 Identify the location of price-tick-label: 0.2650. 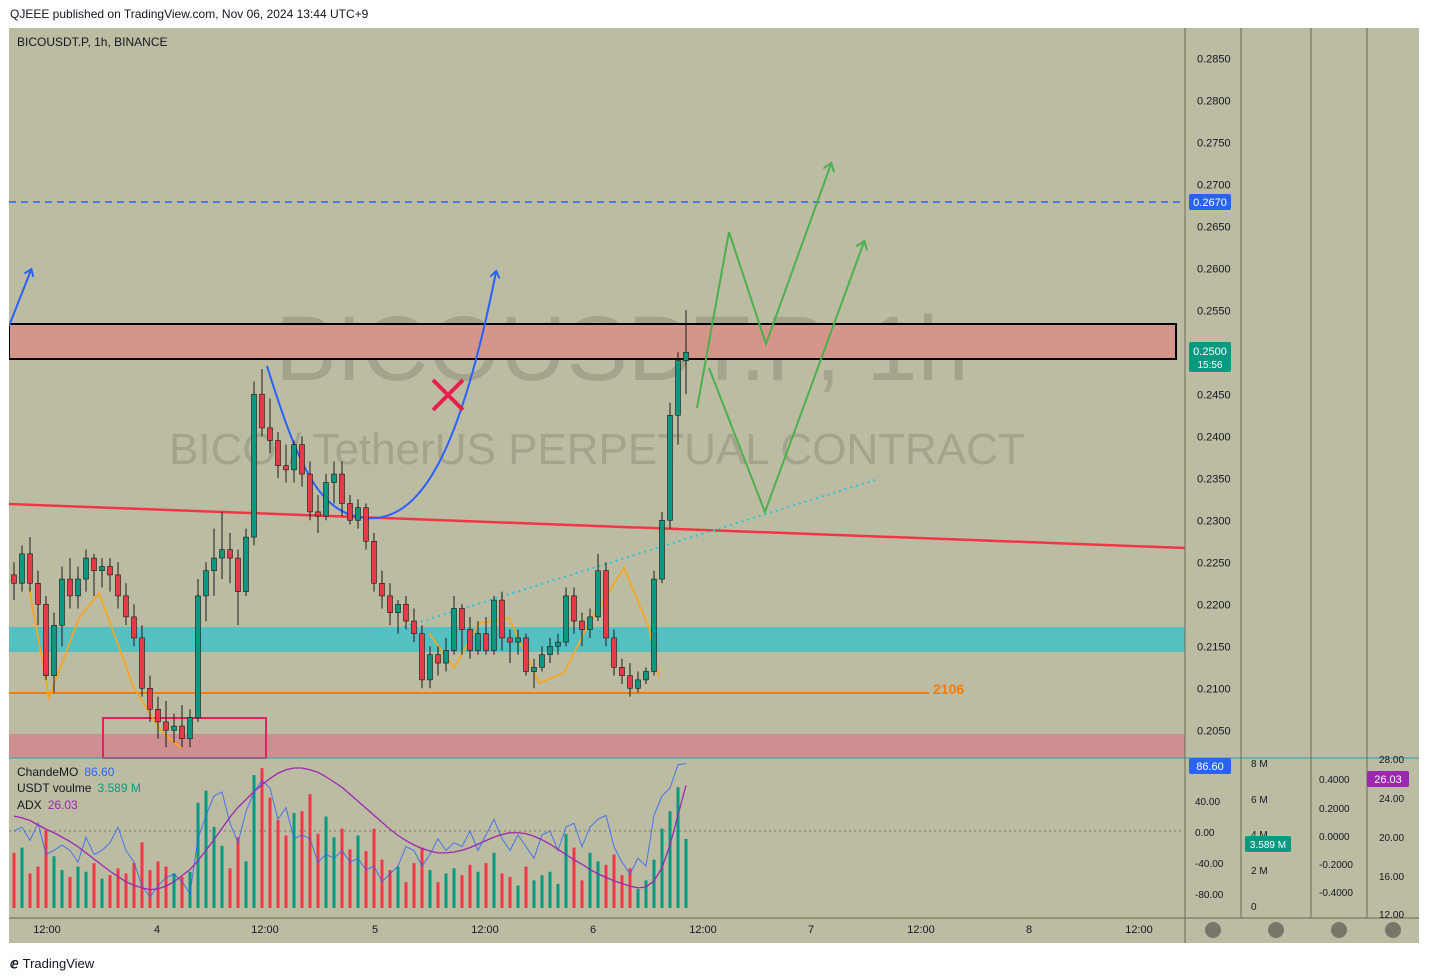
(1214, 227).